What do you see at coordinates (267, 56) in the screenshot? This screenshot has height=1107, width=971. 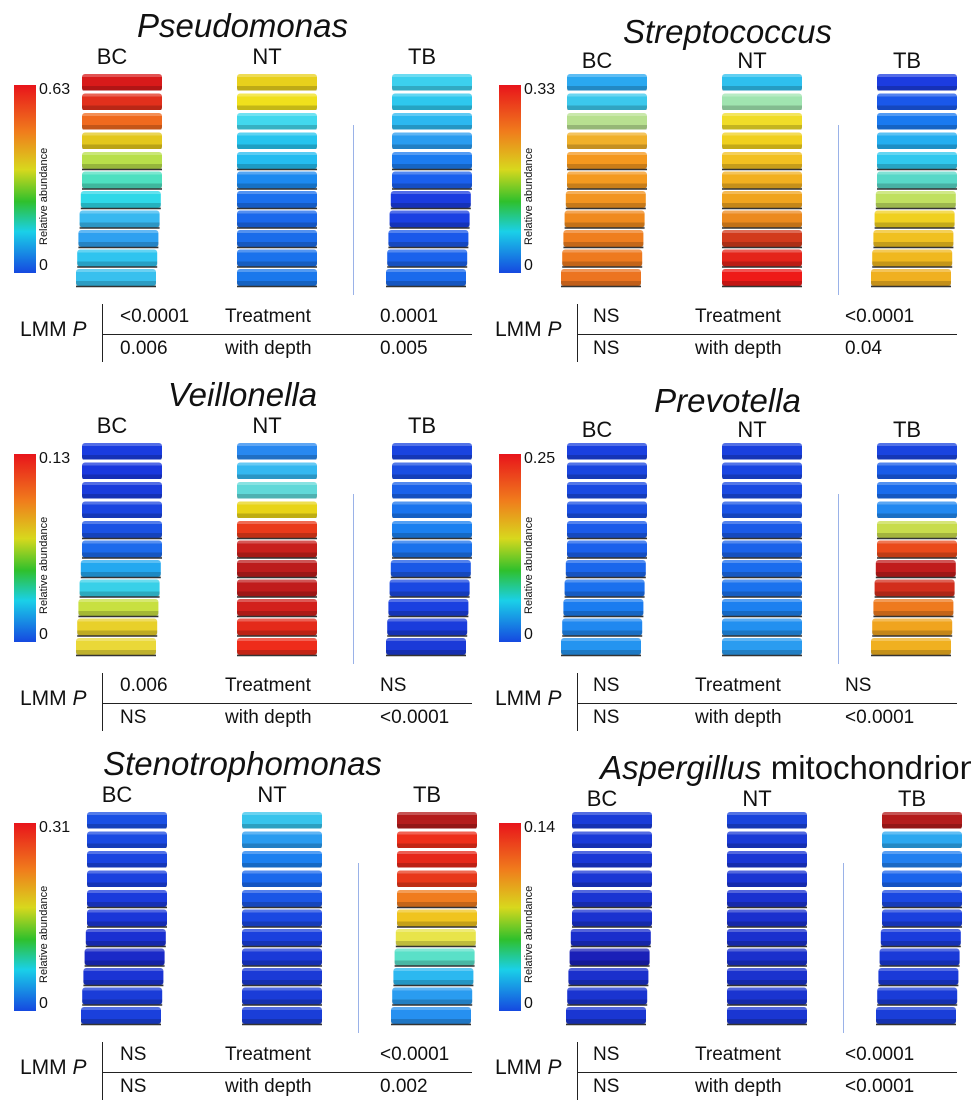 I see `column-label-nt: NT` at bounding box center [267, 56].